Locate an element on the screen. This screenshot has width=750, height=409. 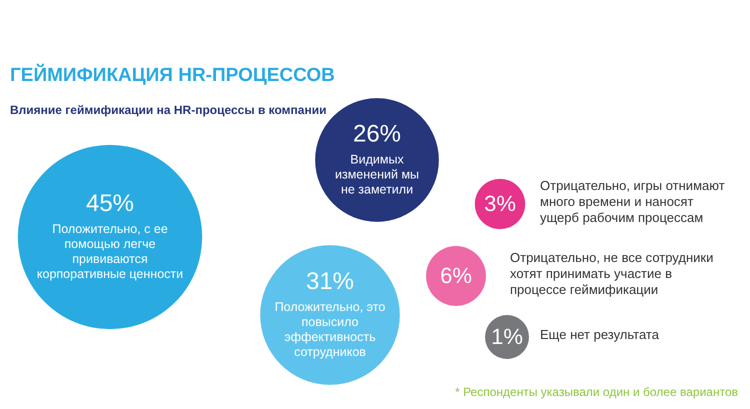
category-label: Отрицательно, не все сотрудники хотят принимать участие в процессе геймификации is located at coordinates (612, 273).